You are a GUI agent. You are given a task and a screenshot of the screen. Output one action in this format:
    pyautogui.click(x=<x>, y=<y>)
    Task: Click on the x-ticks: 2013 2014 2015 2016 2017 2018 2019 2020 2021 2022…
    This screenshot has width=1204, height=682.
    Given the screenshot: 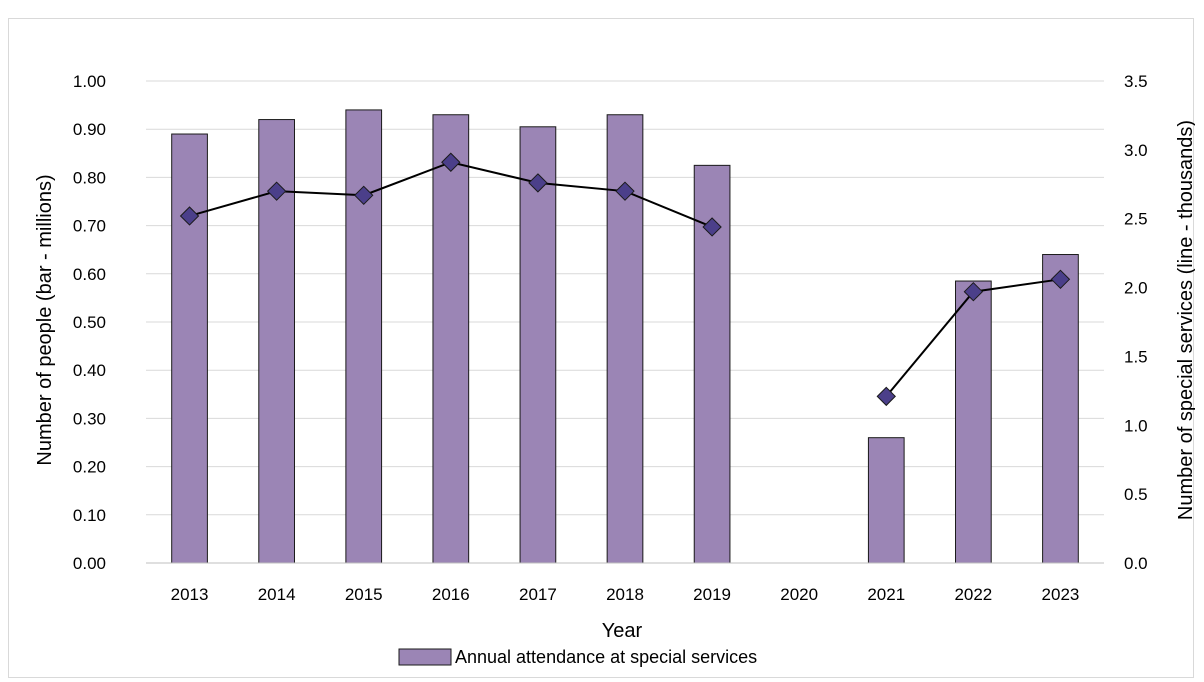 What is the action you would take?
    pyautogui.click(x=625, y=594)
    